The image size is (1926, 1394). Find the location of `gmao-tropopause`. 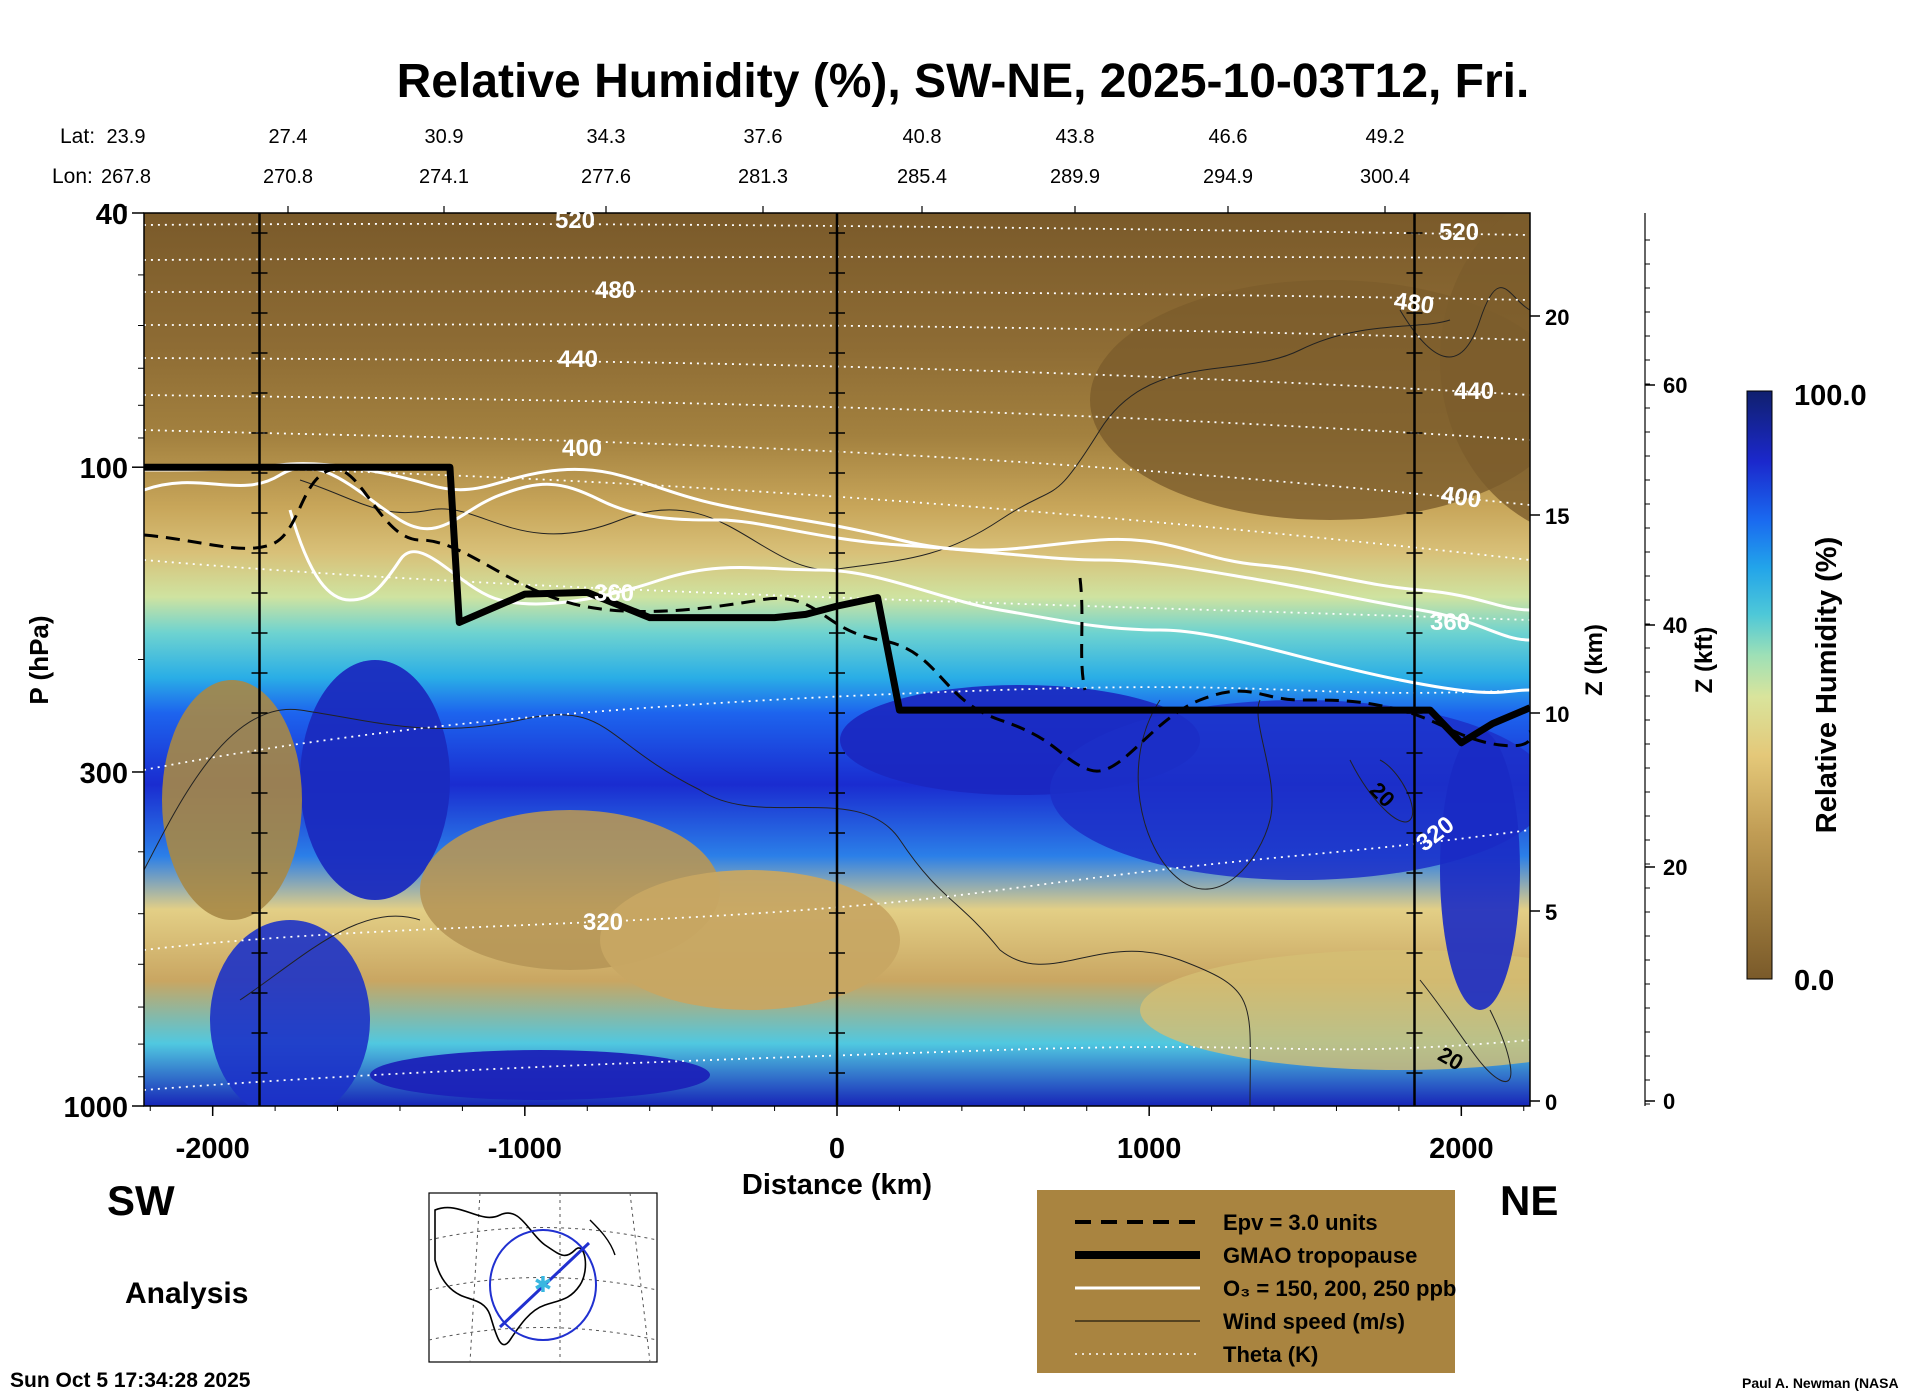

gmao-tropopause is located at coordinates (837, 605).